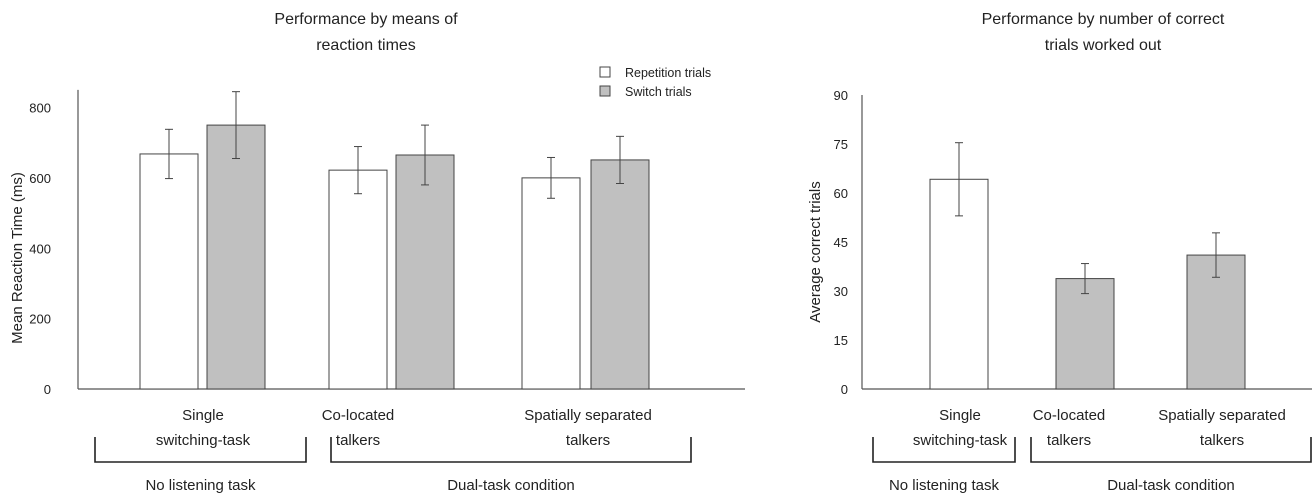 This screenshot has height=496, width=1315. What do you see at coordinates (605, 91) in the screenshot?
I see `legend-swatch-switch` at bounding box center [605, 91].